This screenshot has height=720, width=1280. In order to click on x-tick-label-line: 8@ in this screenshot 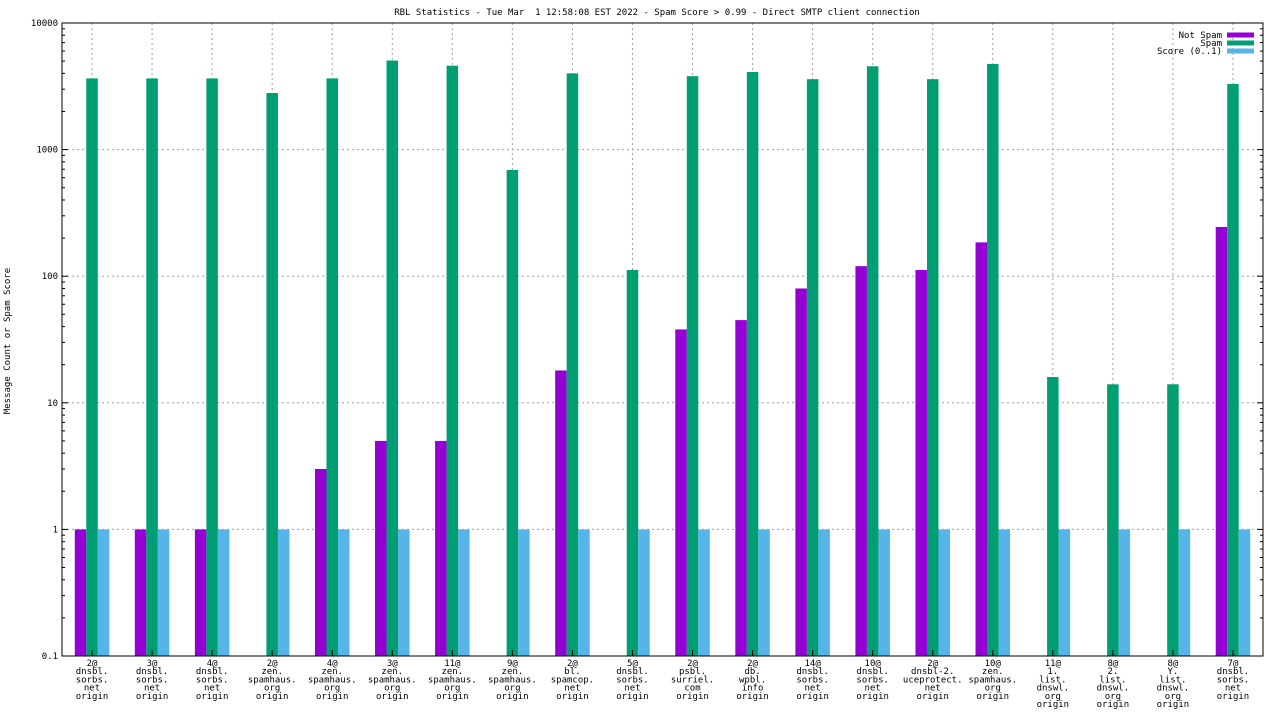, I will do `click(1112, 664)`.